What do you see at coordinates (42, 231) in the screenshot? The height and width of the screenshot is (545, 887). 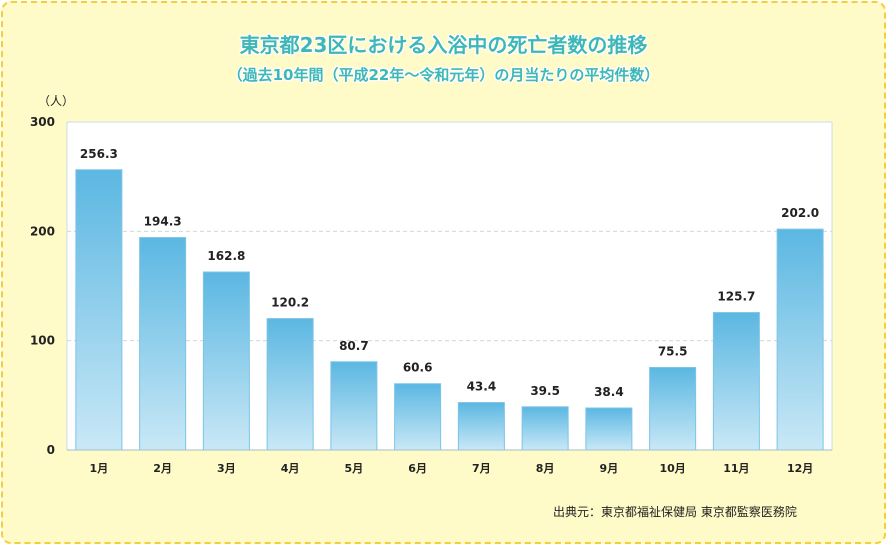 I see `y-tick-label: 200` at bounding box center [42, 231].